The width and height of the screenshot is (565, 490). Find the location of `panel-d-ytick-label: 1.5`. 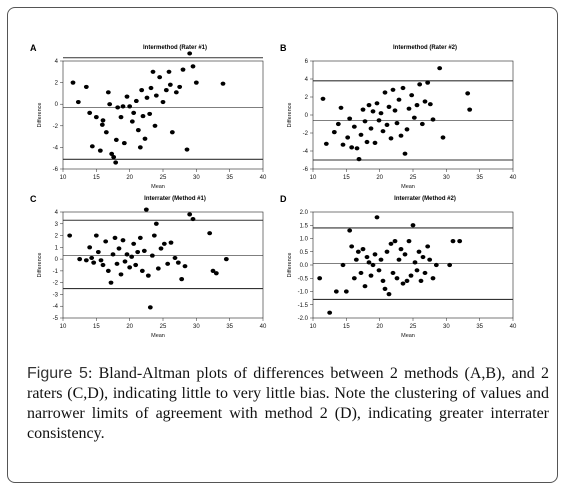

panel-d-ytick-label: 1.5 is located at coordinates (304, 226).